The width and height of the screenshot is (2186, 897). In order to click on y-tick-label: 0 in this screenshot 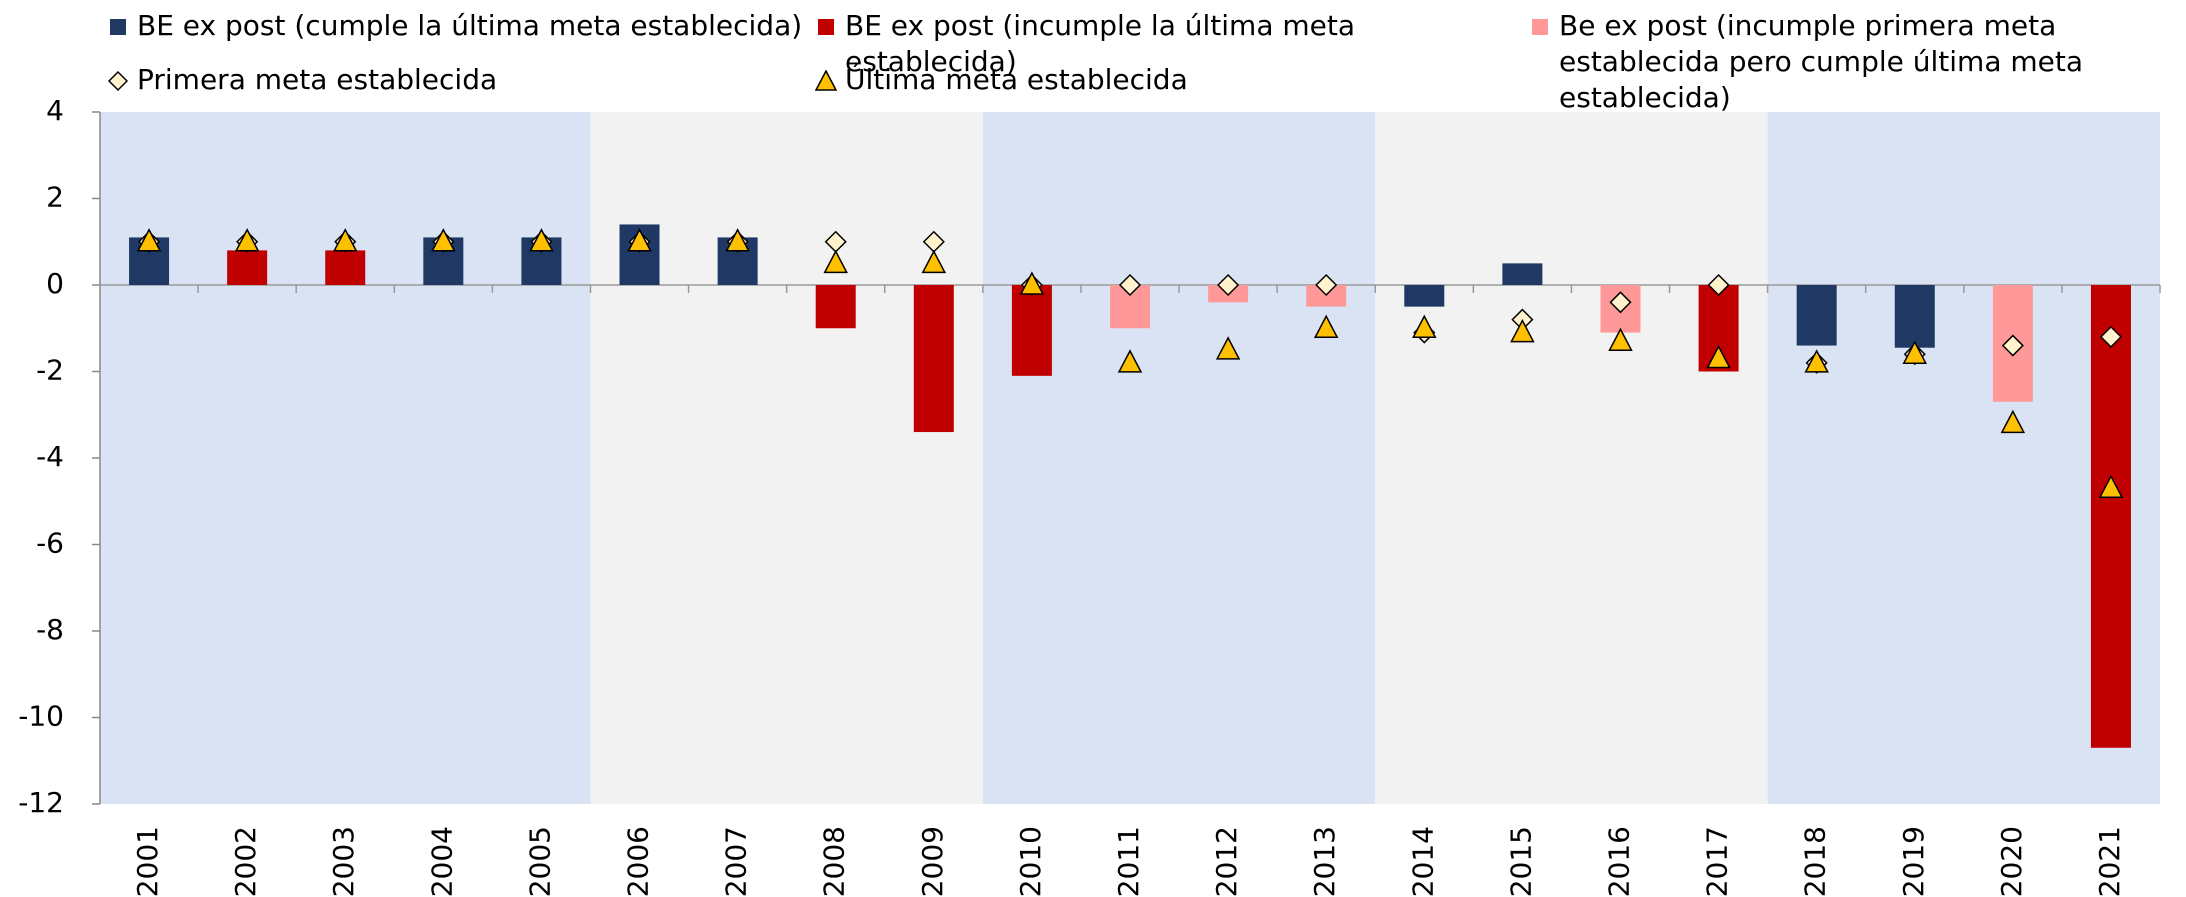, I will do `click(55, 283)`.